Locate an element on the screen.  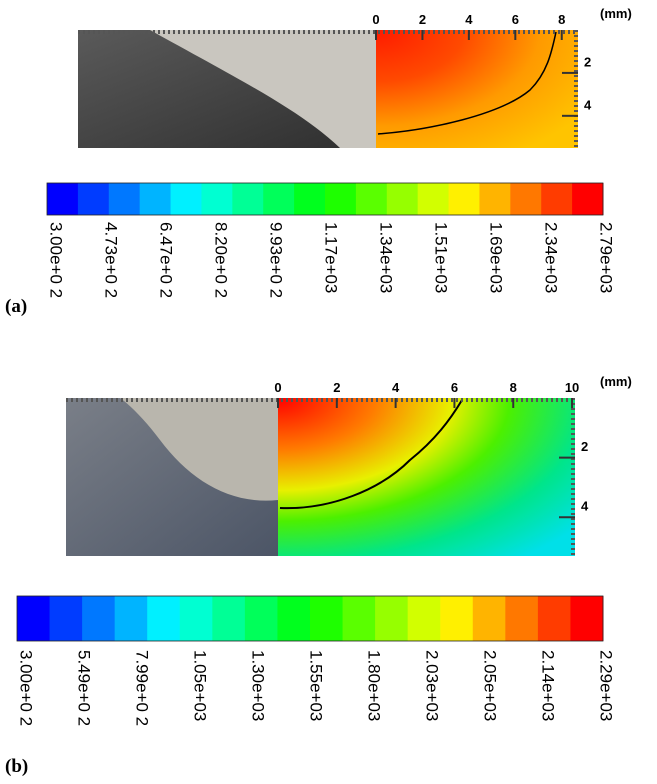
colorbar-label: 1.30e+03 is located at coordinates (258, 685).